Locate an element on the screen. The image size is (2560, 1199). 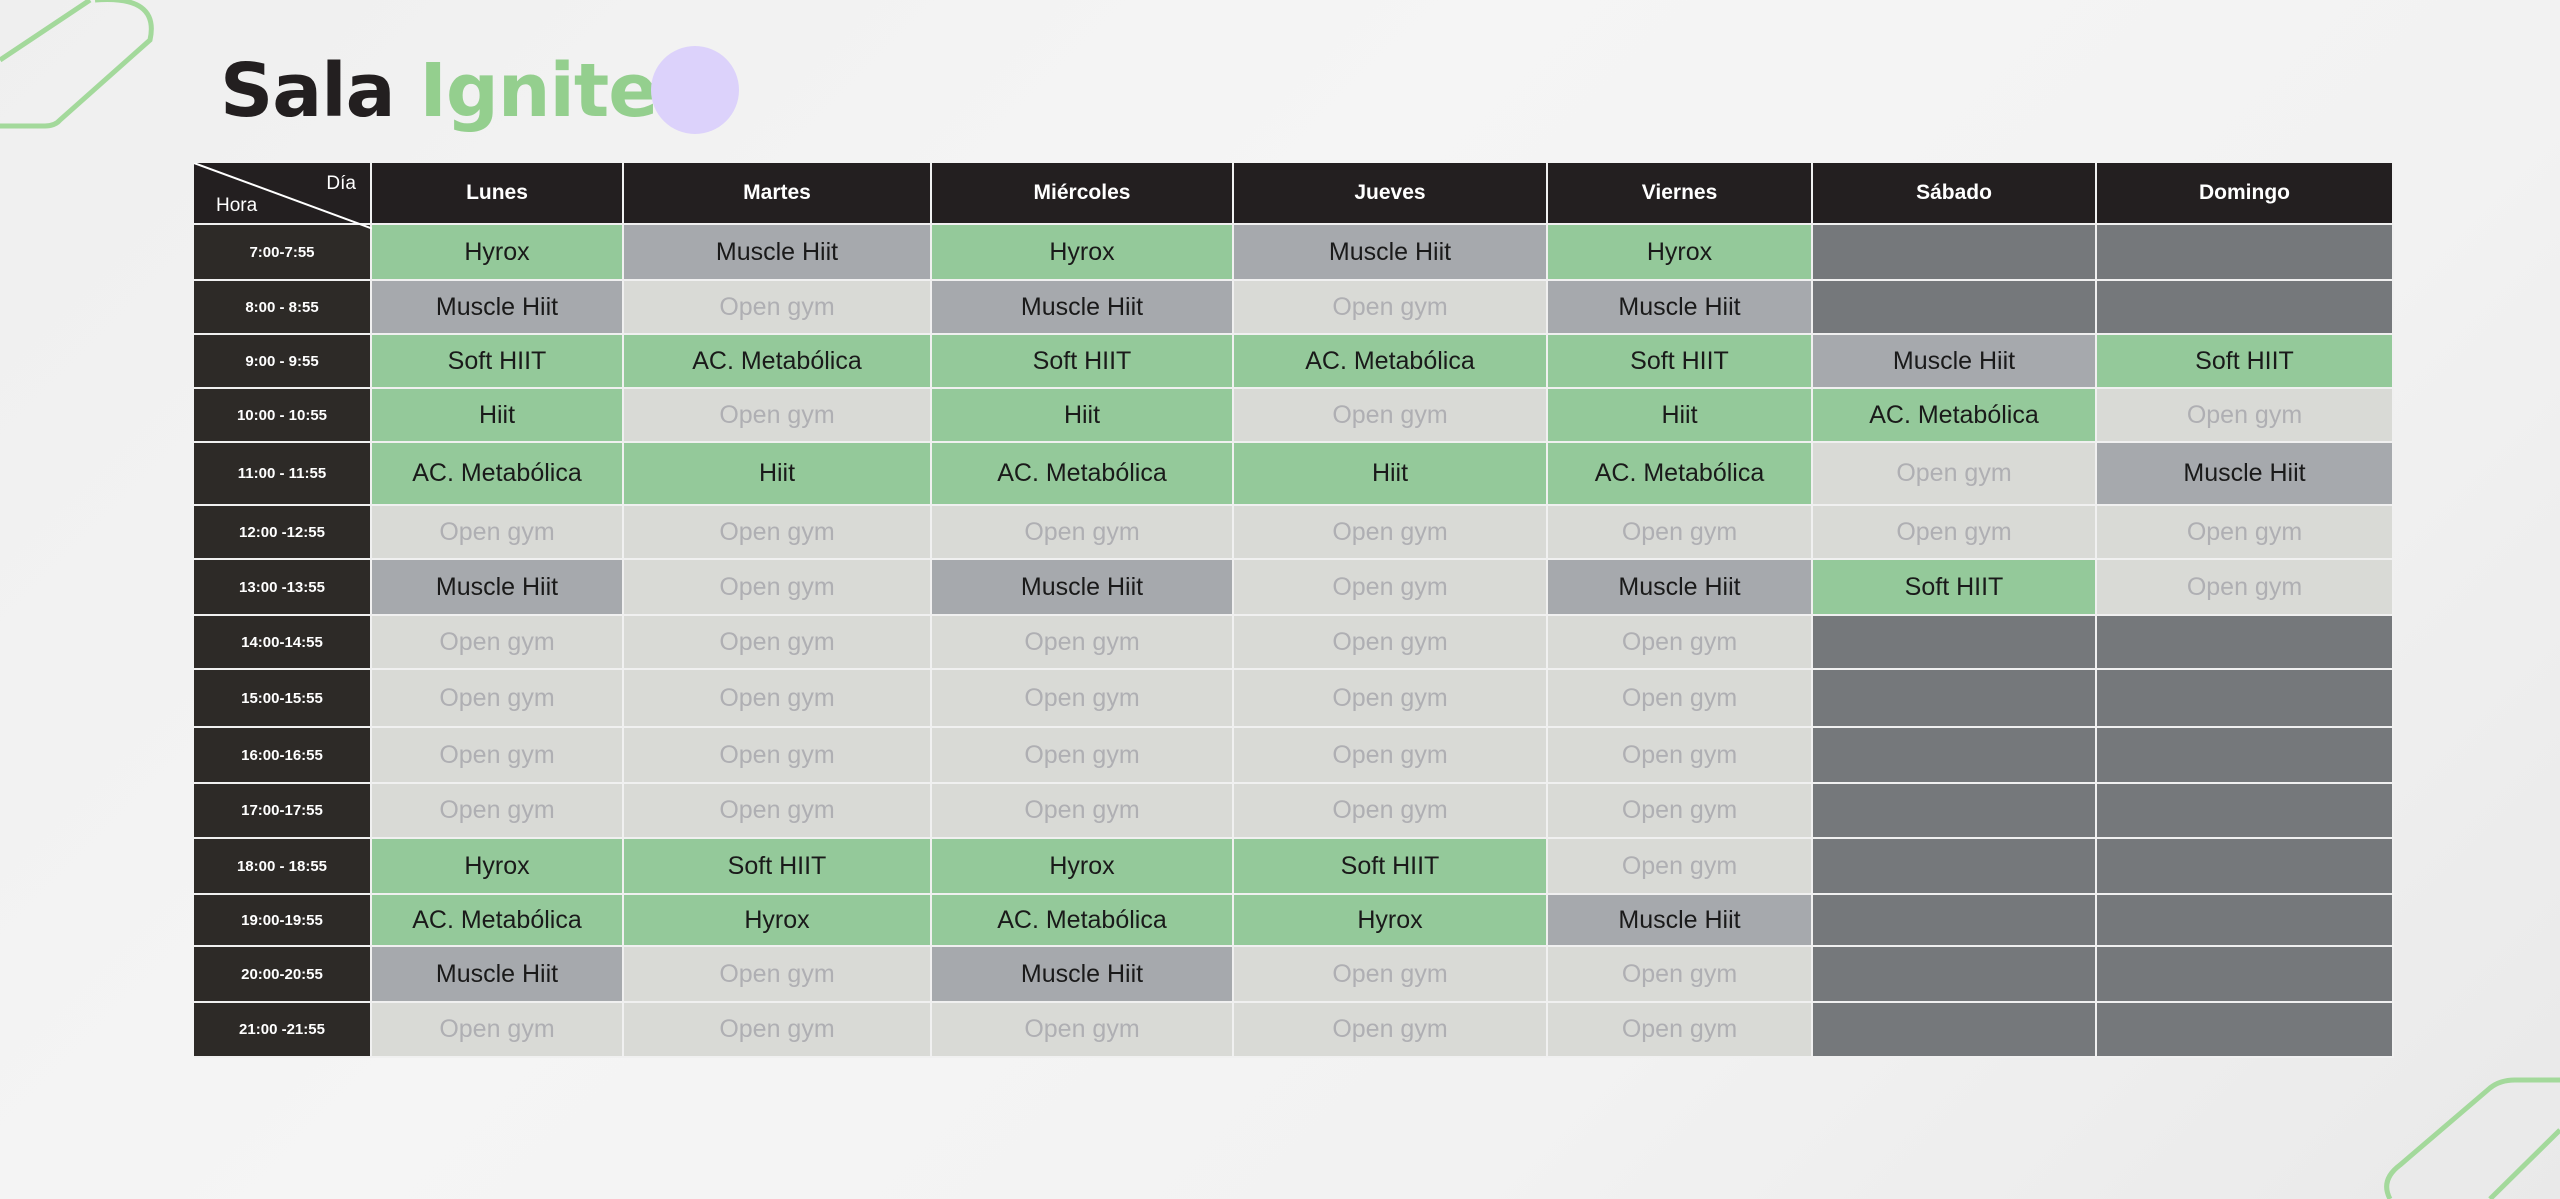
title-word-ignite: Ignite is located at coordinates (538, 91).